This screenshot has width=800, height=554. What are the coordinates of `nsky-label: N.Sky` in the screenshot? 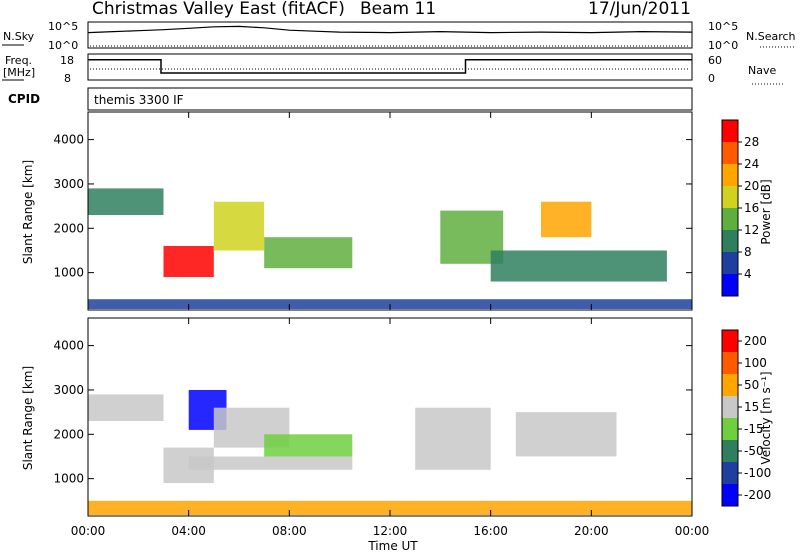 It's located at (19, 36).